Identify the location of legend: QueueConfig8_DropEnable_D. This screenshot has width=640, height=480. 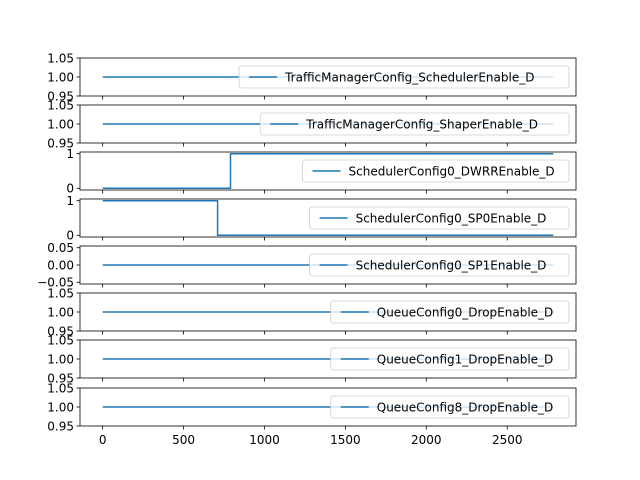
(450, 407).